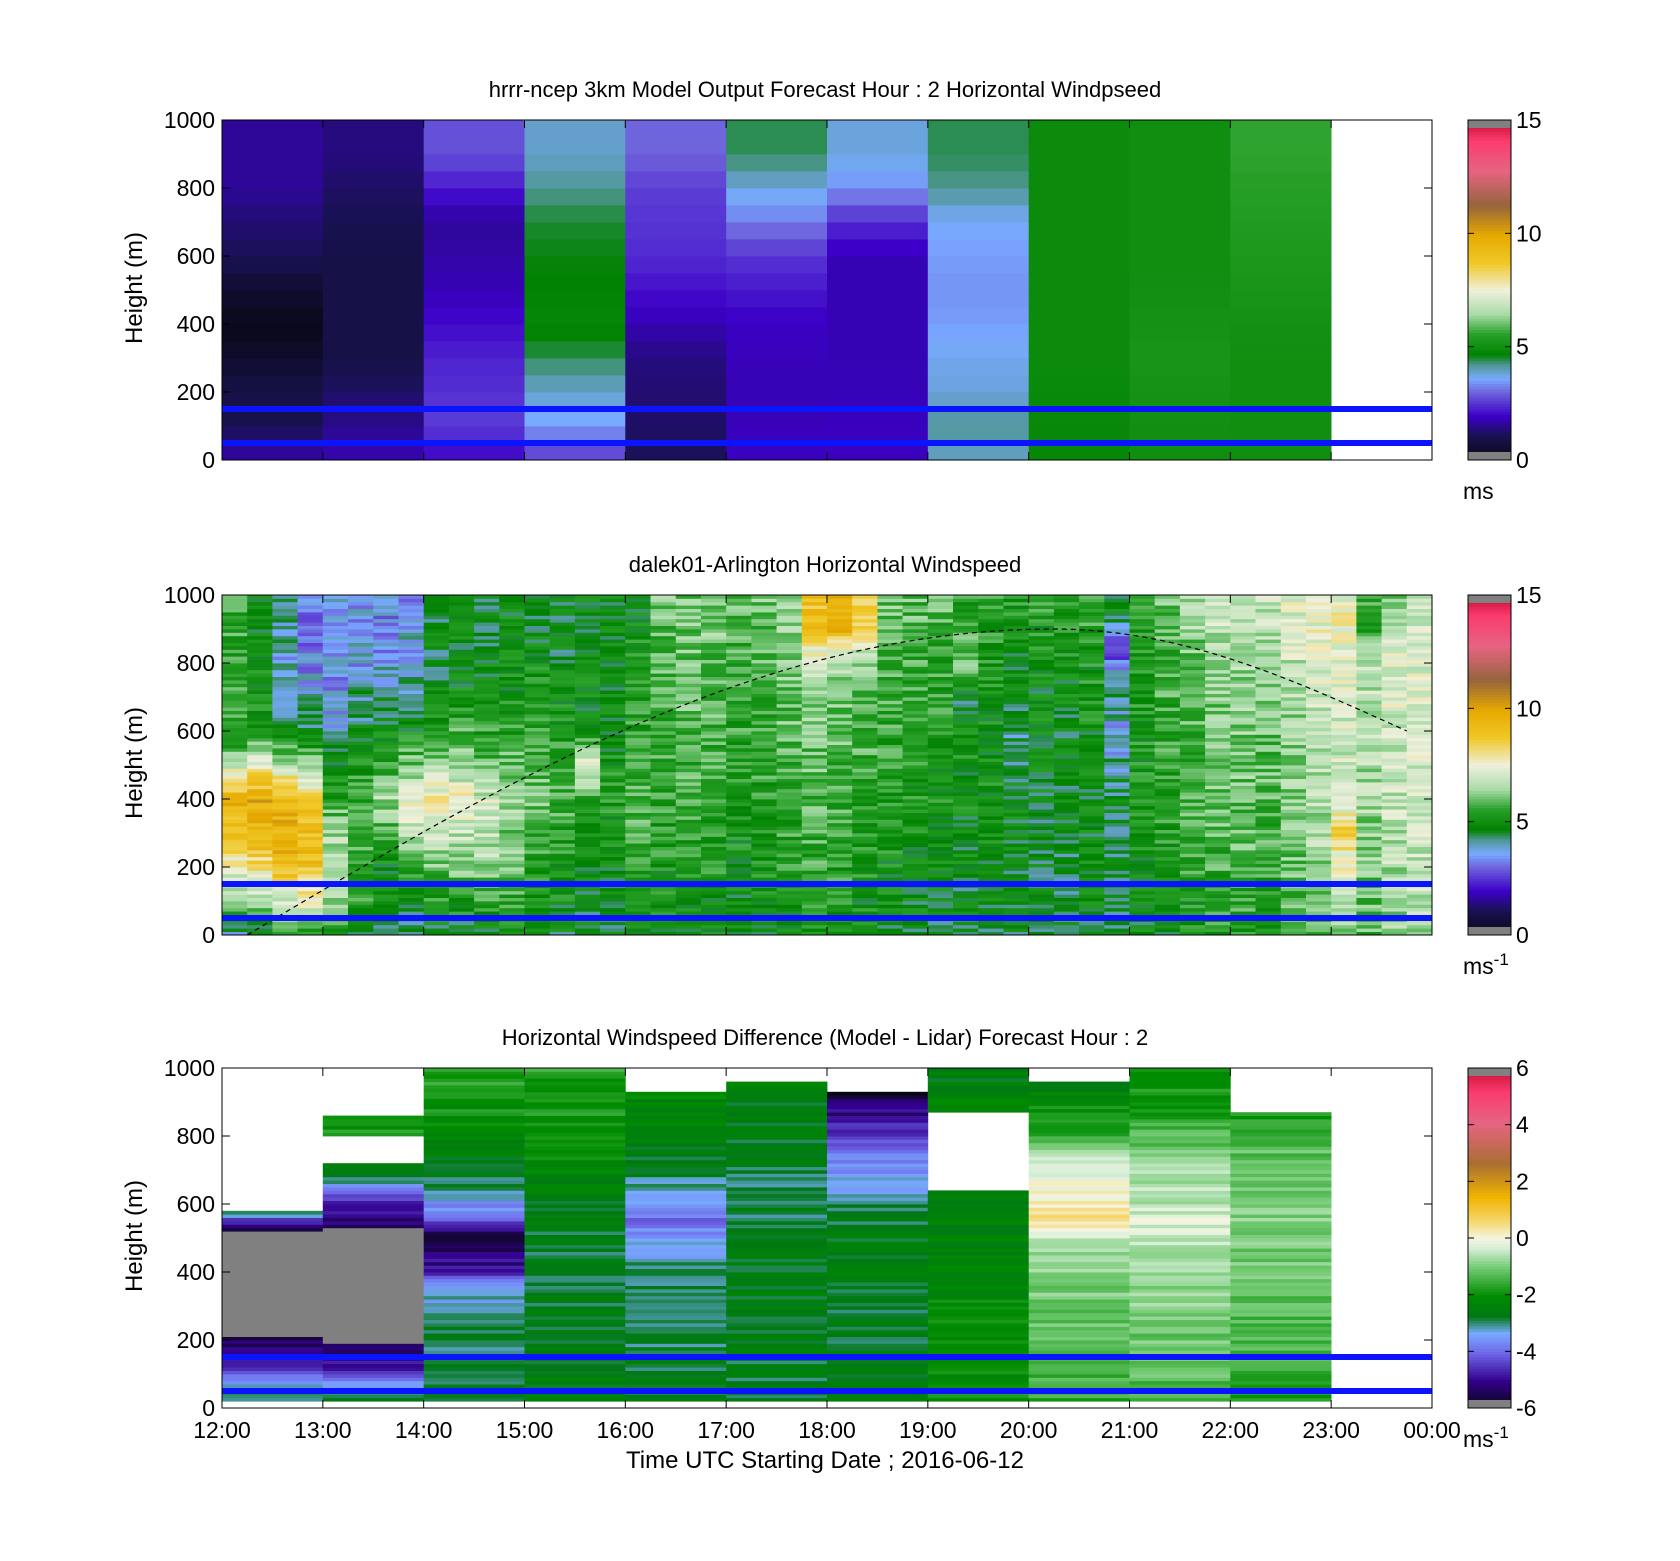 This screenshot has height=1561, width=1680. I want to click on colorbar-segment, so click(1489, 317).